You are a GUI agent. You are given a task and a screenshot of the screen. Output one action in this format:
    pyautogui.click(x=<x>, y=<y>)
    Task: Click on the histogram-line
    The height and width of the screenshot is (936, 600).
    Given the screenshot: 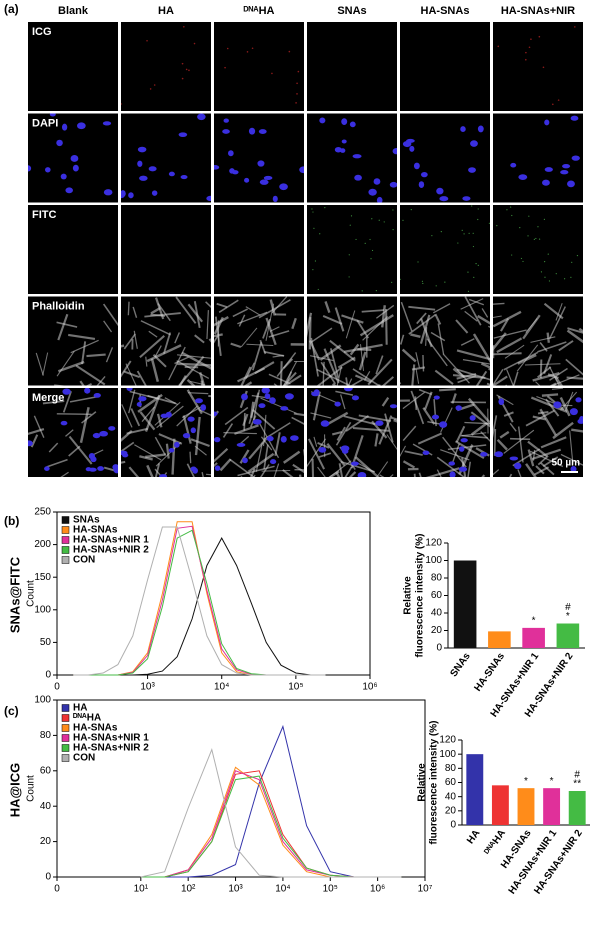 What is the action you would take?
    pyautogui.click(x=271, y=824)
    